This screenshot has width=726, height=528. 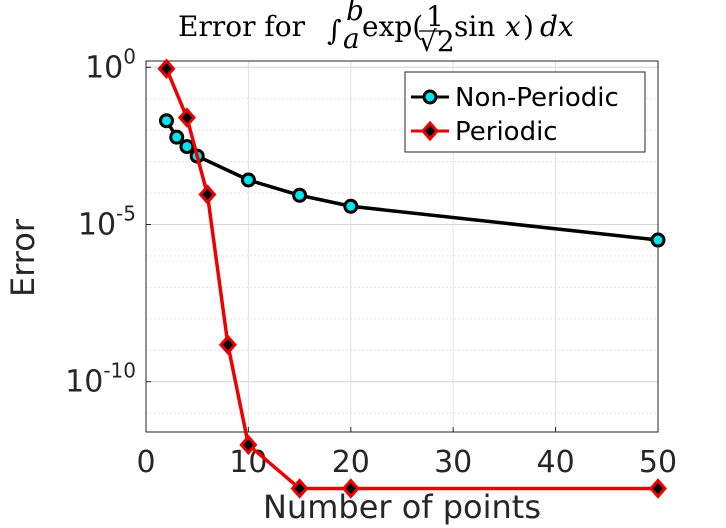 I want to click on legend-marker-periodic, so click(x=430, y=131).